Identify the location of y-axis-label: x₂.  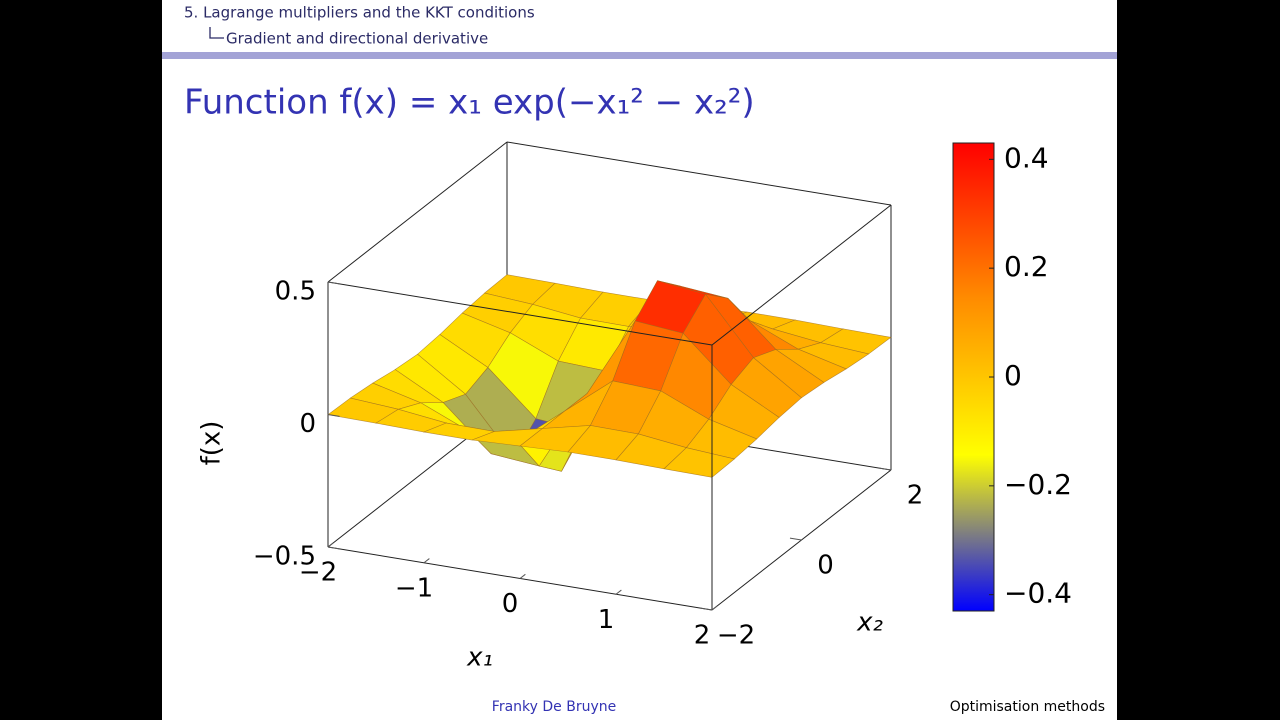
(869, 623).